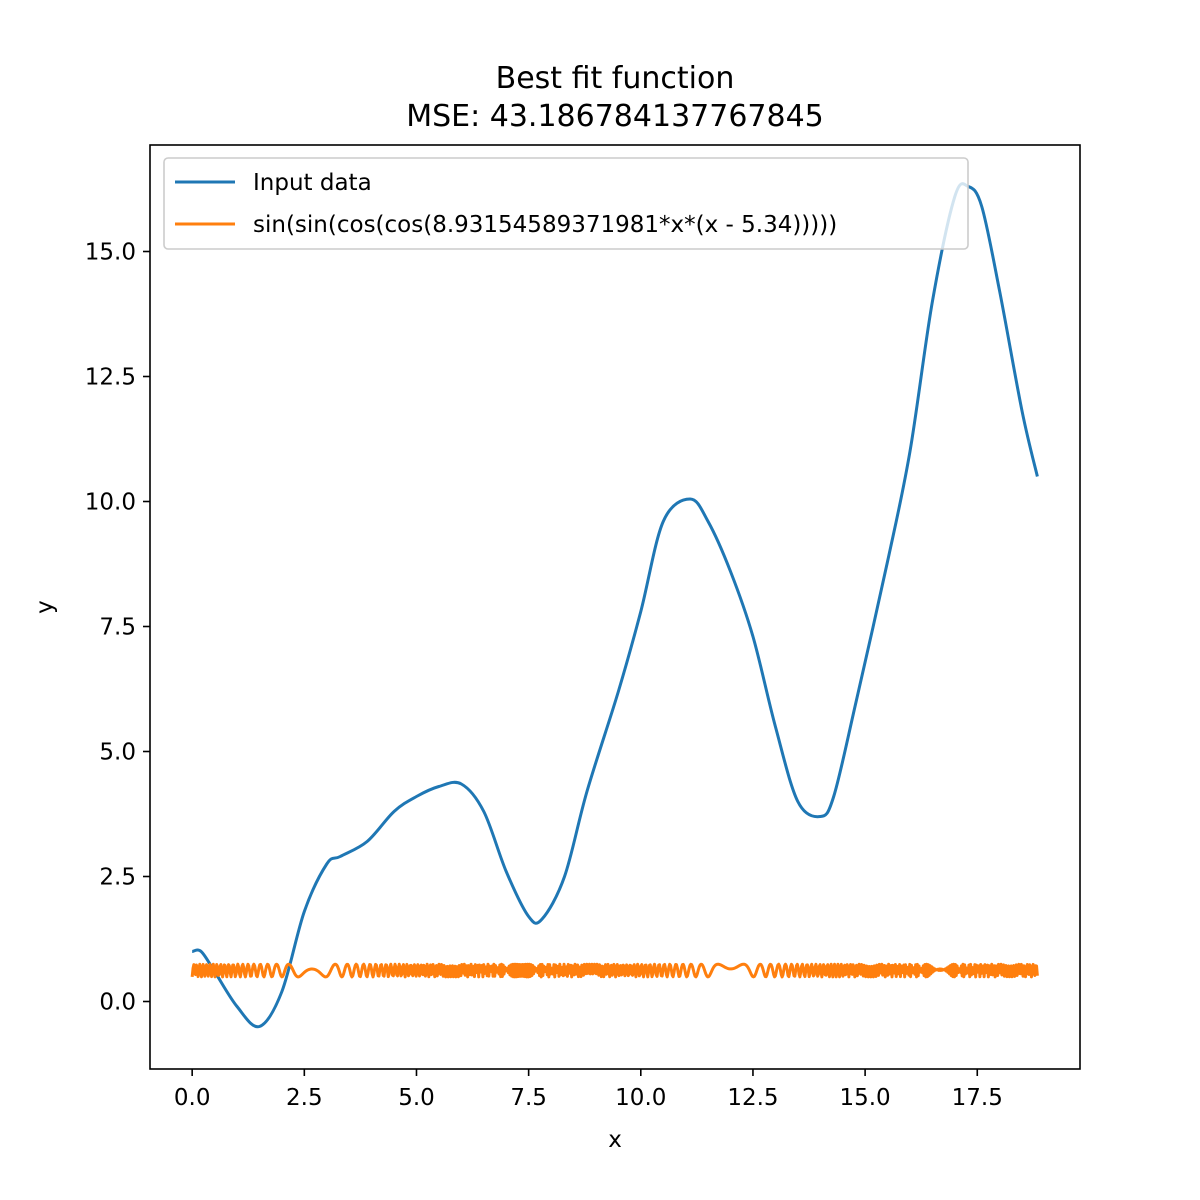  I want to click on series-line-best-fit, so click(614, 970).